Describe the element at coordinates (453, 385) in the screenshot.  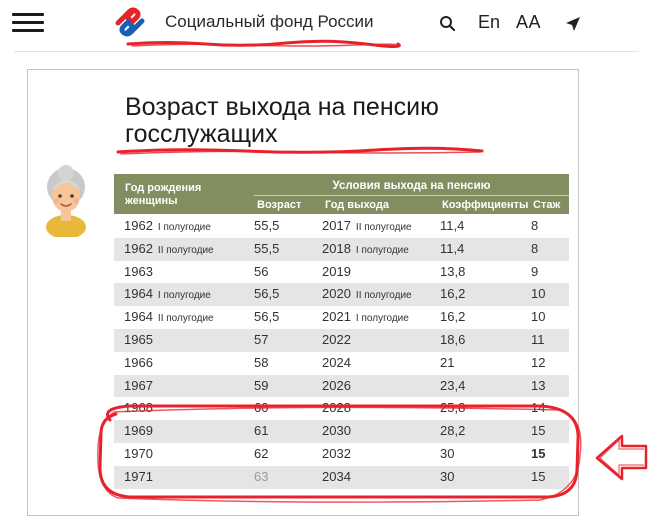
I see `cell-coefficient: 23,4` at that location.